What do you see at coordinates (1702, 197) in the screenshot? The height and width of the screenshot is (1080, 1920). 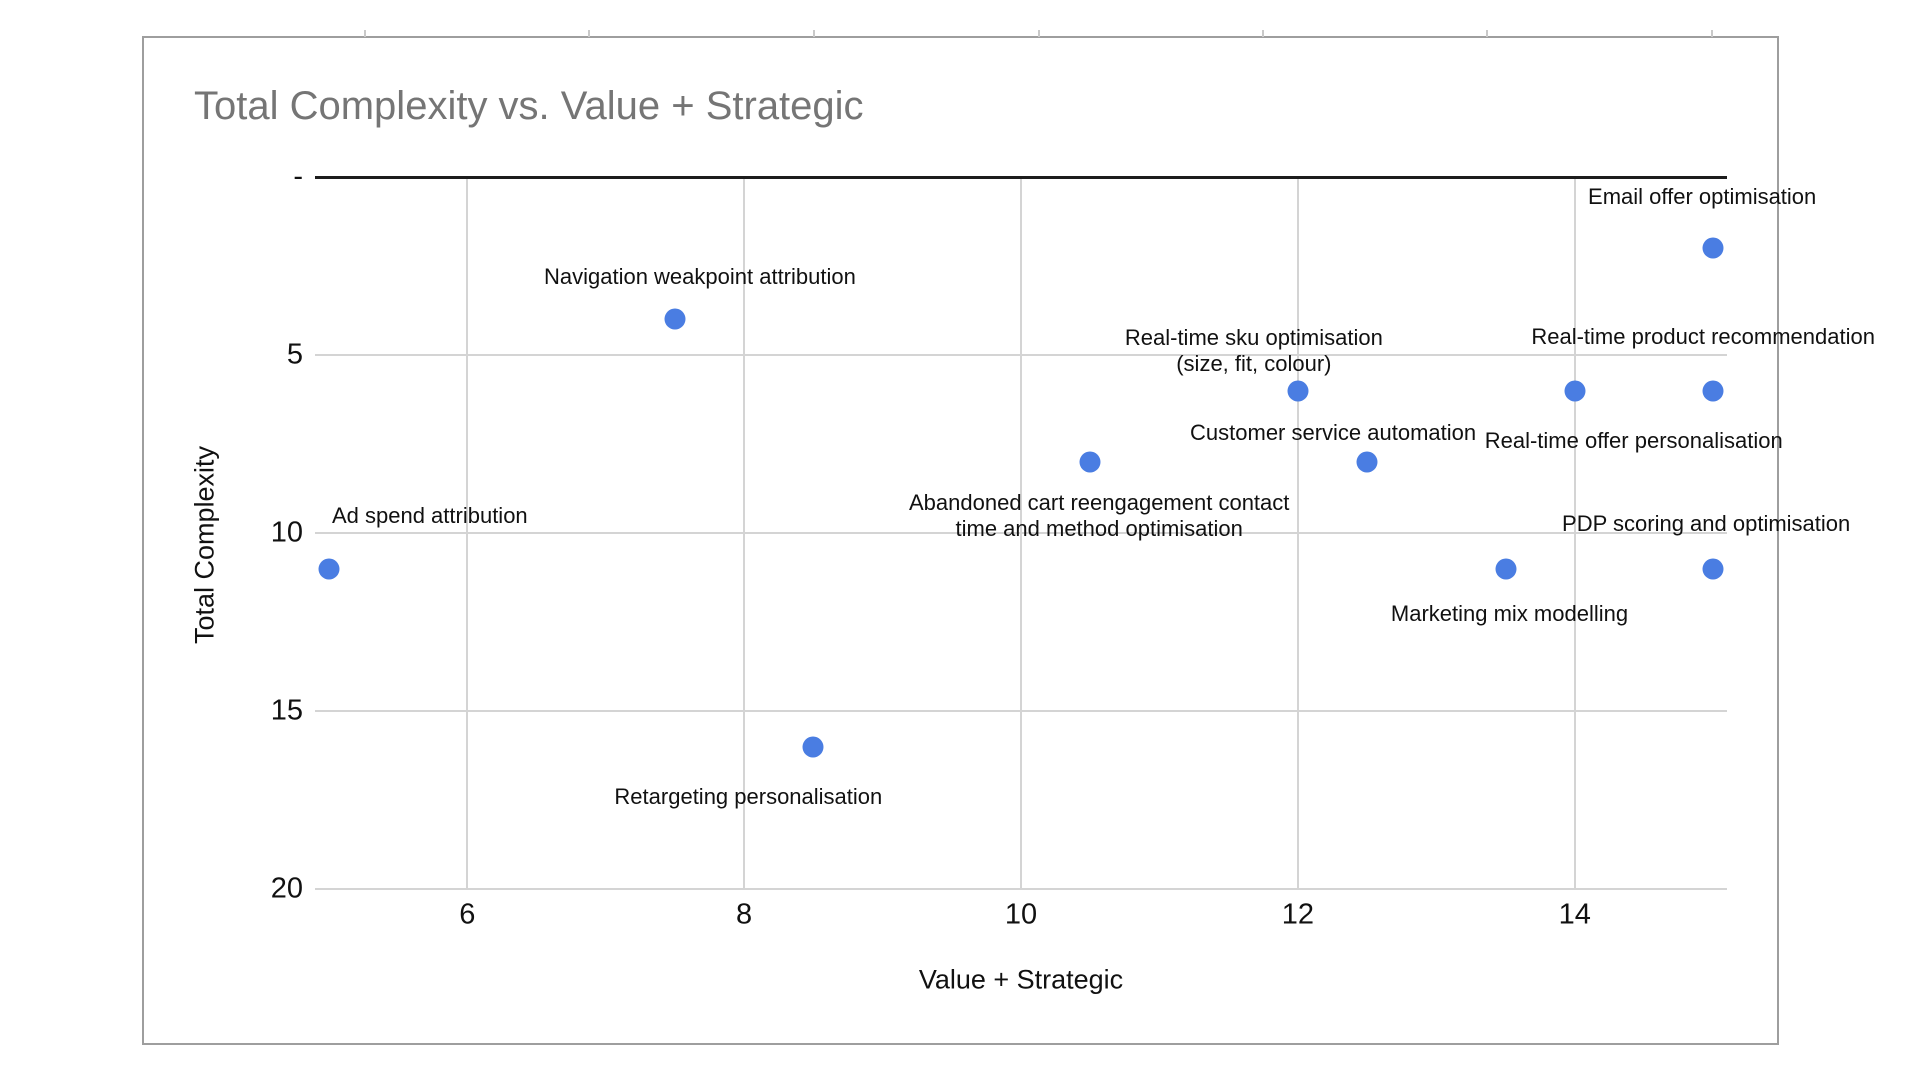 I see `data-point-label: Email offer optimisation` at bounding box center [1702, 197].